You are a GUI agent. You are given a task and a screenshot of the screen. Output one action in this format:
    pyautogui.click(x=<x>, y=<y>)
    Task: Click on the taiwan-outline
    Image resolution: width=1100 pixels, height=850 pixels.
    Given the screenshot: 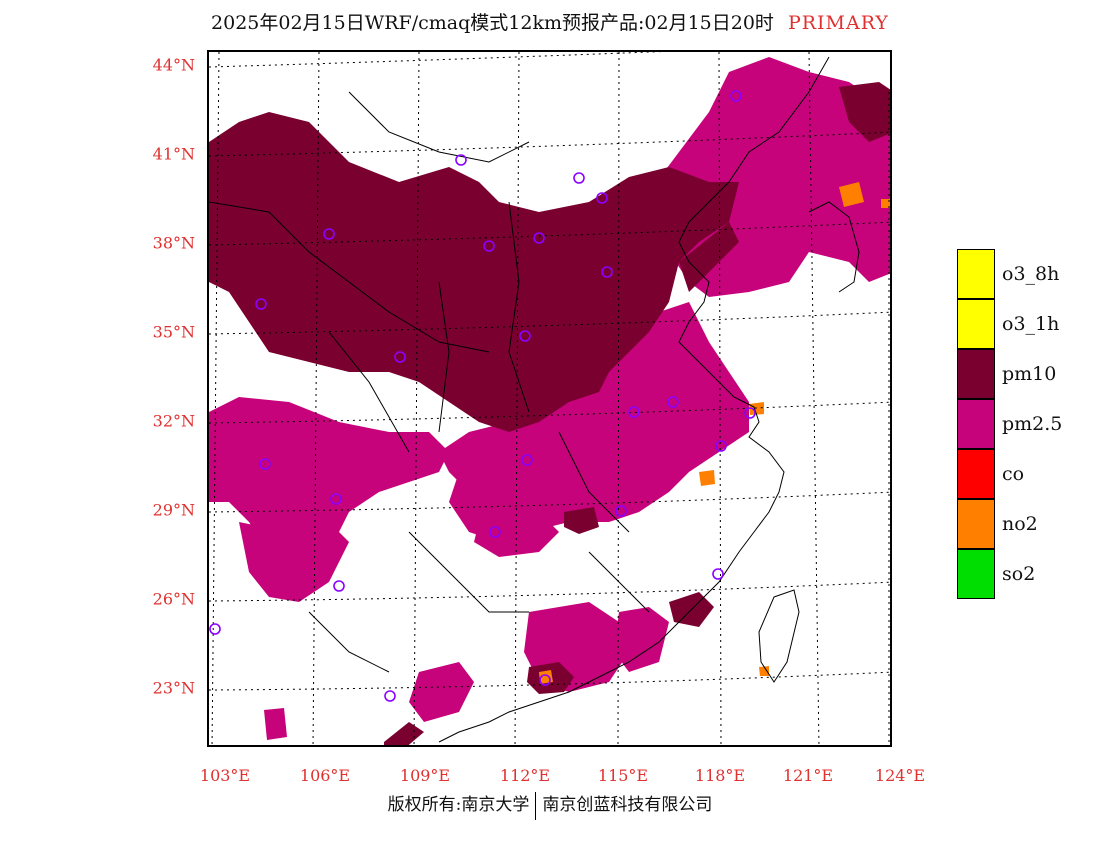 What is the action you would take?
    pyautogui.click(x=779, y=636)
    